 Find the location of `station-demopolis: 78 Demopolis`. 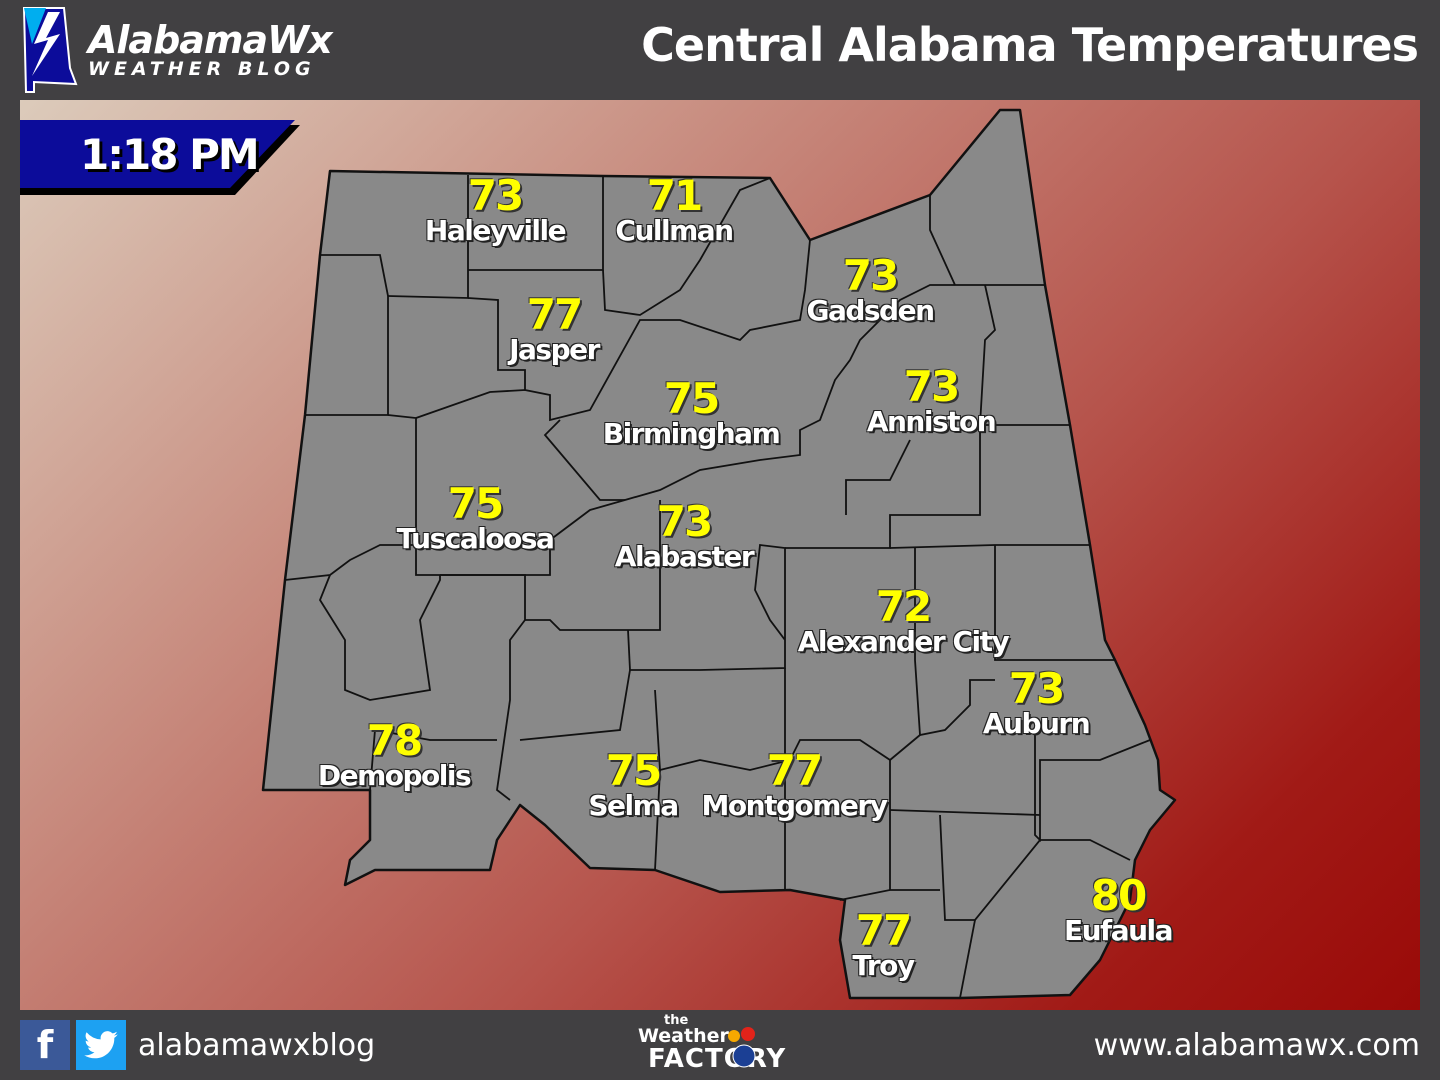

station-demopolis: 78 Demopolis is located at coordinates (394, 754).